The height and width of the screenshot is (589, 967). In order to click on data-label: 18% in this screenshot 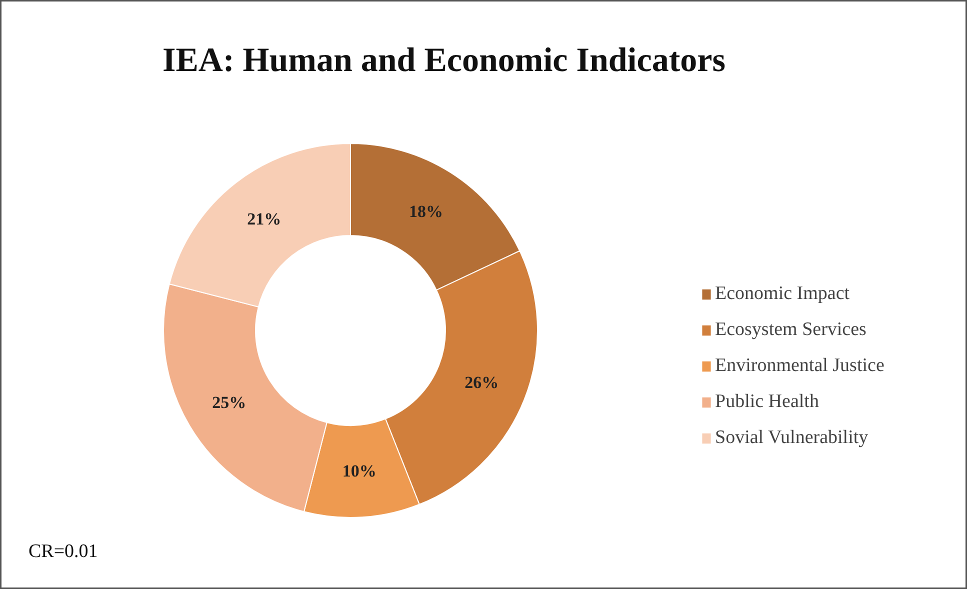, I will do `click(426, 211)`.